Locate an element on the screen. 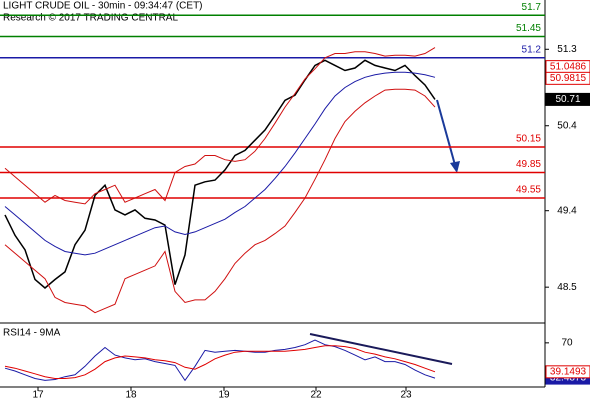 This screenshot has width=590, height=405. rsi-trendline is located at coordinates (381, 349).